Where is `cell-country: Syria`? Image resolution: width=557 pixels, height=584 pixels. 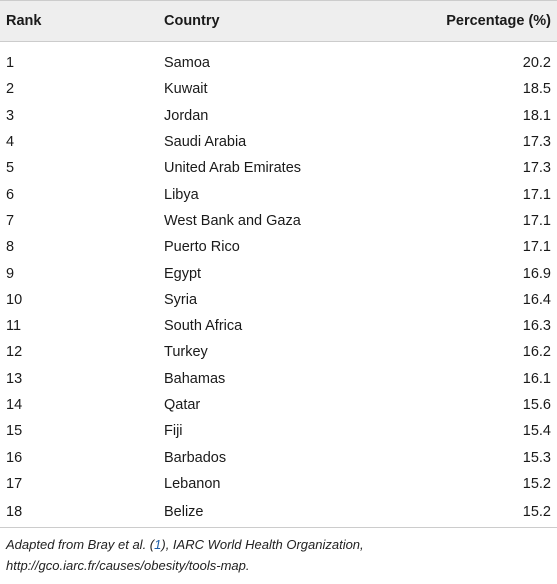
cell-country: Syria is located at coordinates (181, 299).